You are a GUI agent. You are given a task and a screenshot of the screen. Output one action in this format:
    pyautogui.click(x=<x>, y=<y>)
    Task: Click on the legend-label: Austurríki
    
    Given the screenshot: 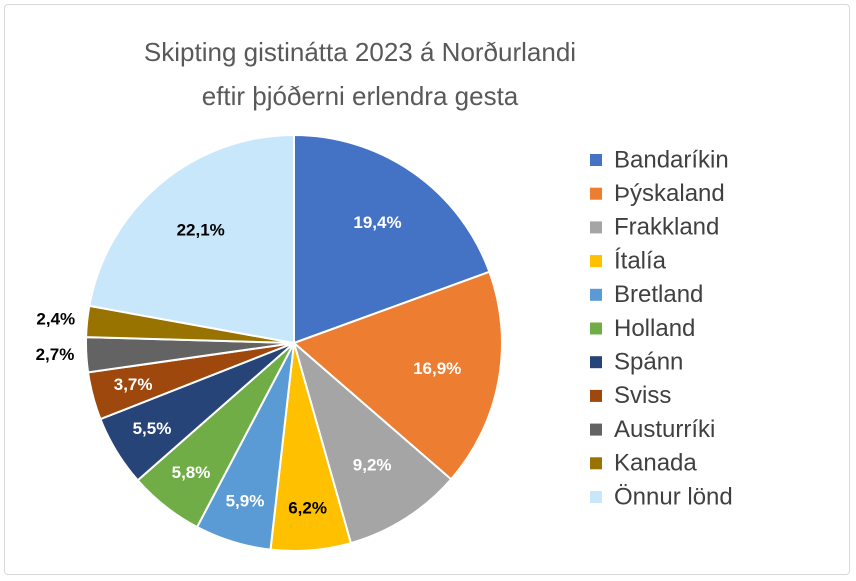 What is the action you would take?
    pyautogui.click(x=664, y=429)
    